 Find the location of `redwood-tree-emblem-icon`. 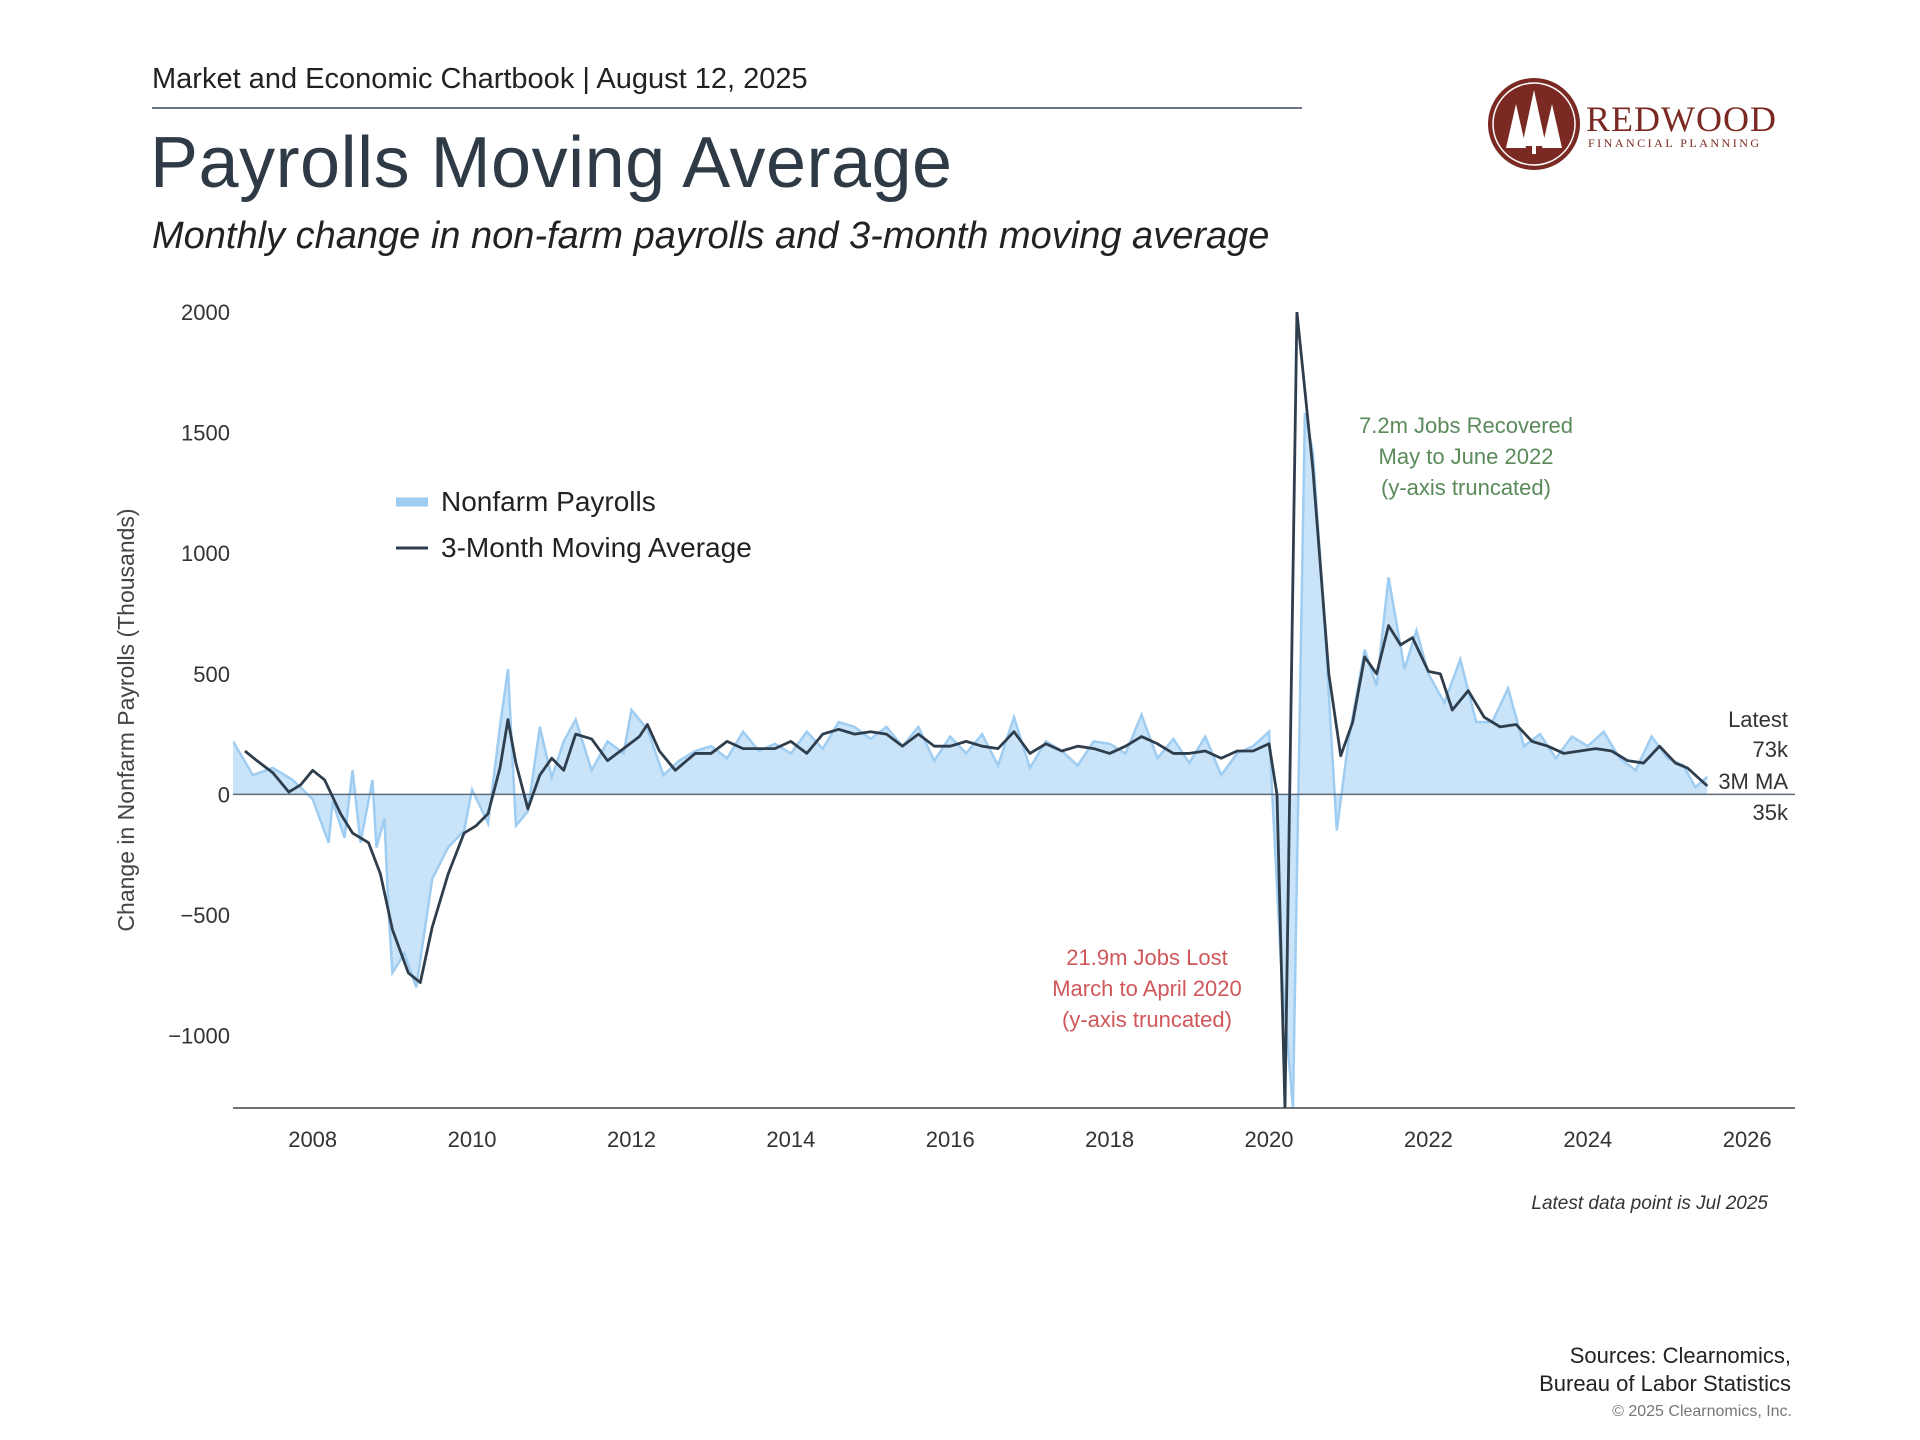

redwood-tree-emblem-icon is located at coordinates (1534, 124).